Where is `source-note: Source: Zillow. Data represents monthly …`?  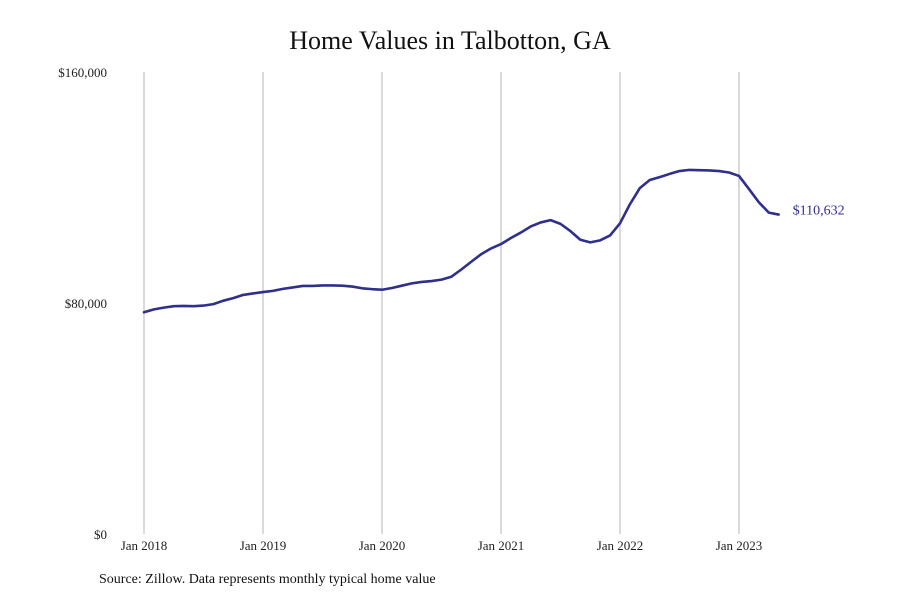
source-note: Source: Zillow. Data represents monthly … is located at coordinates (267, 579).